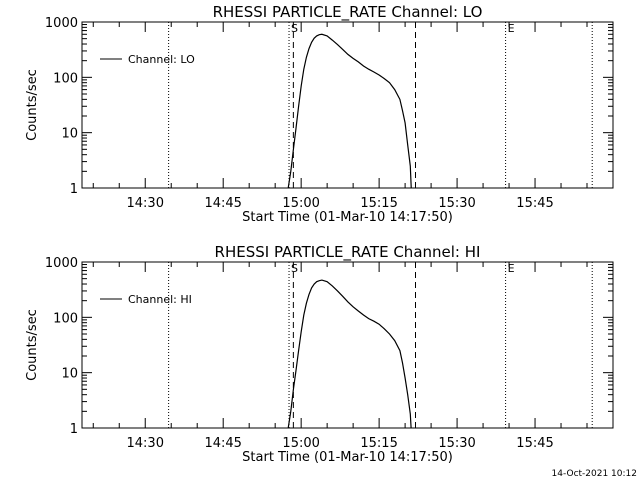  I want to click on legend-entry: Channel: HI, so click(160, 299).